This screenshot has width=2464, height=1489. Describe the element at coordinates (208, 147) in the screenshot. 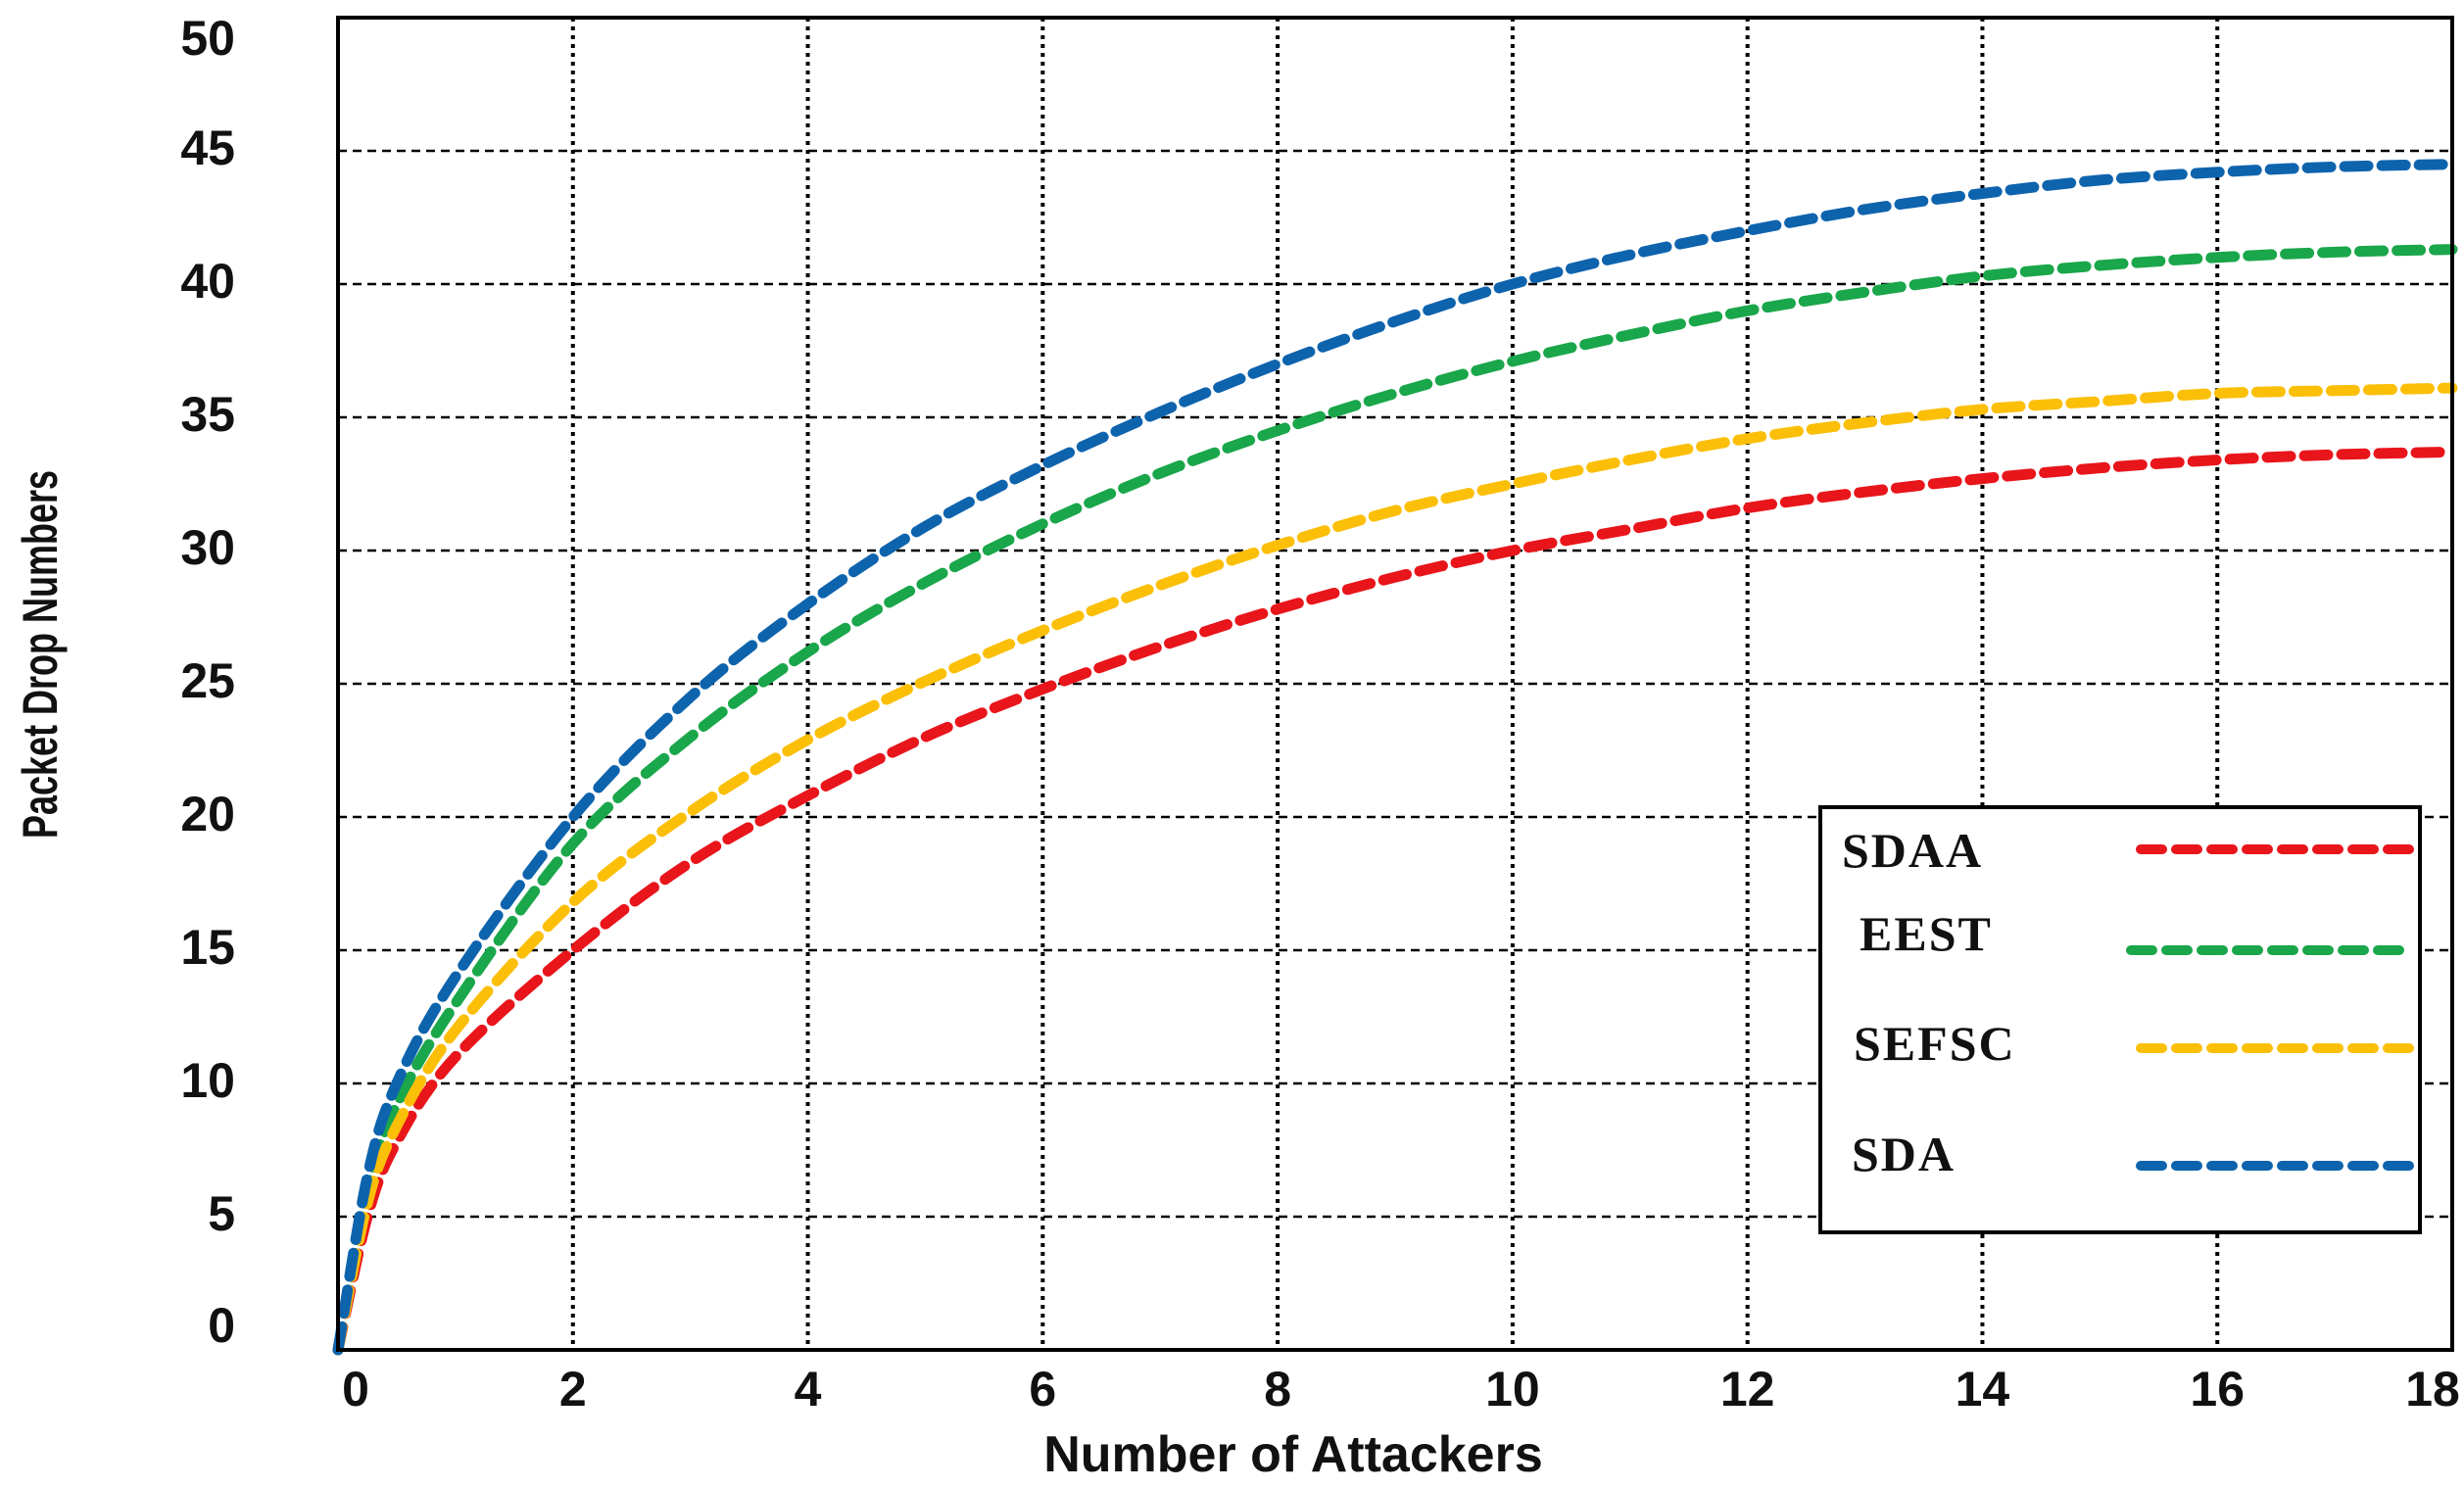

I see `y-tick-label: 45` at that location.